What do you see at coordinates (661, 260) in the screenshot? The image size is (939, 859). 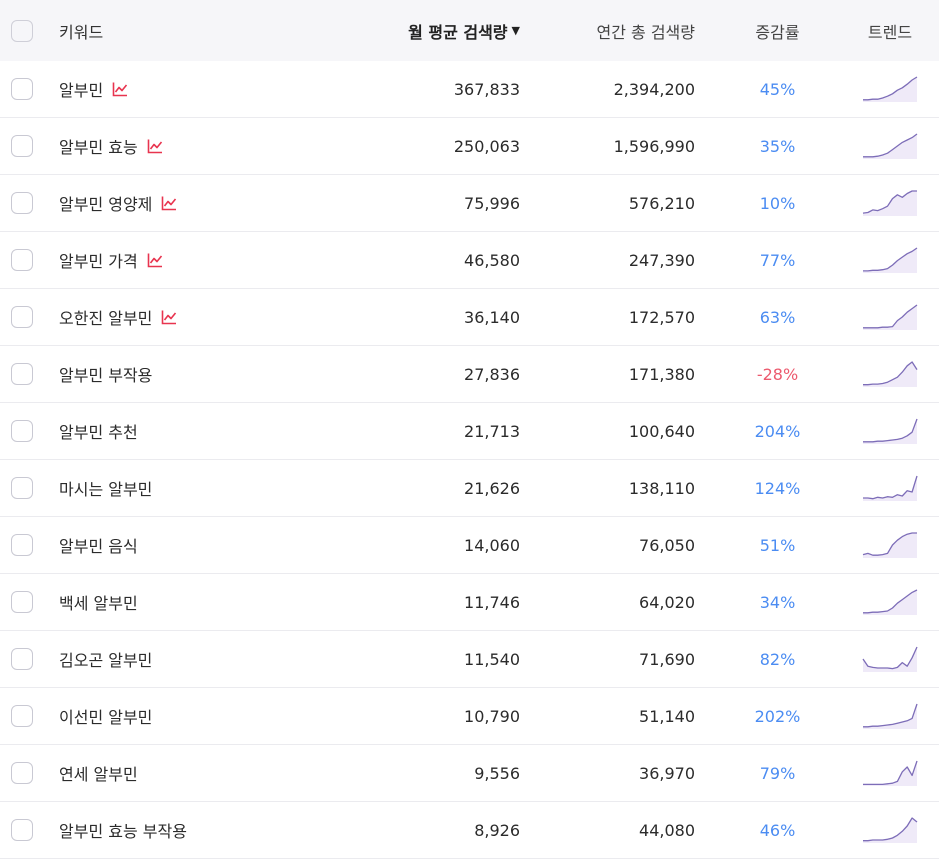 I see `yearly-volume: 247,390` at bounding box center [661, 260].